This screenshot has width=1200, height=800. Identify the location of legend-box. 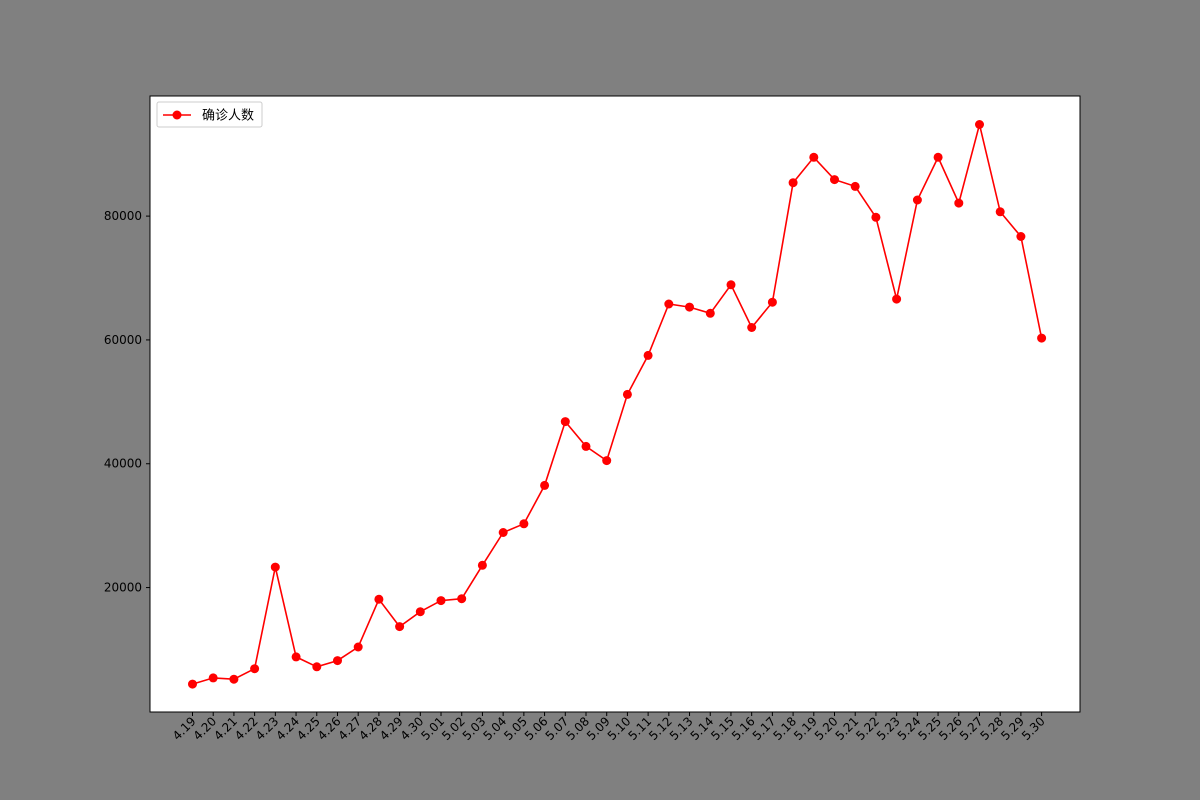
(209, 114).